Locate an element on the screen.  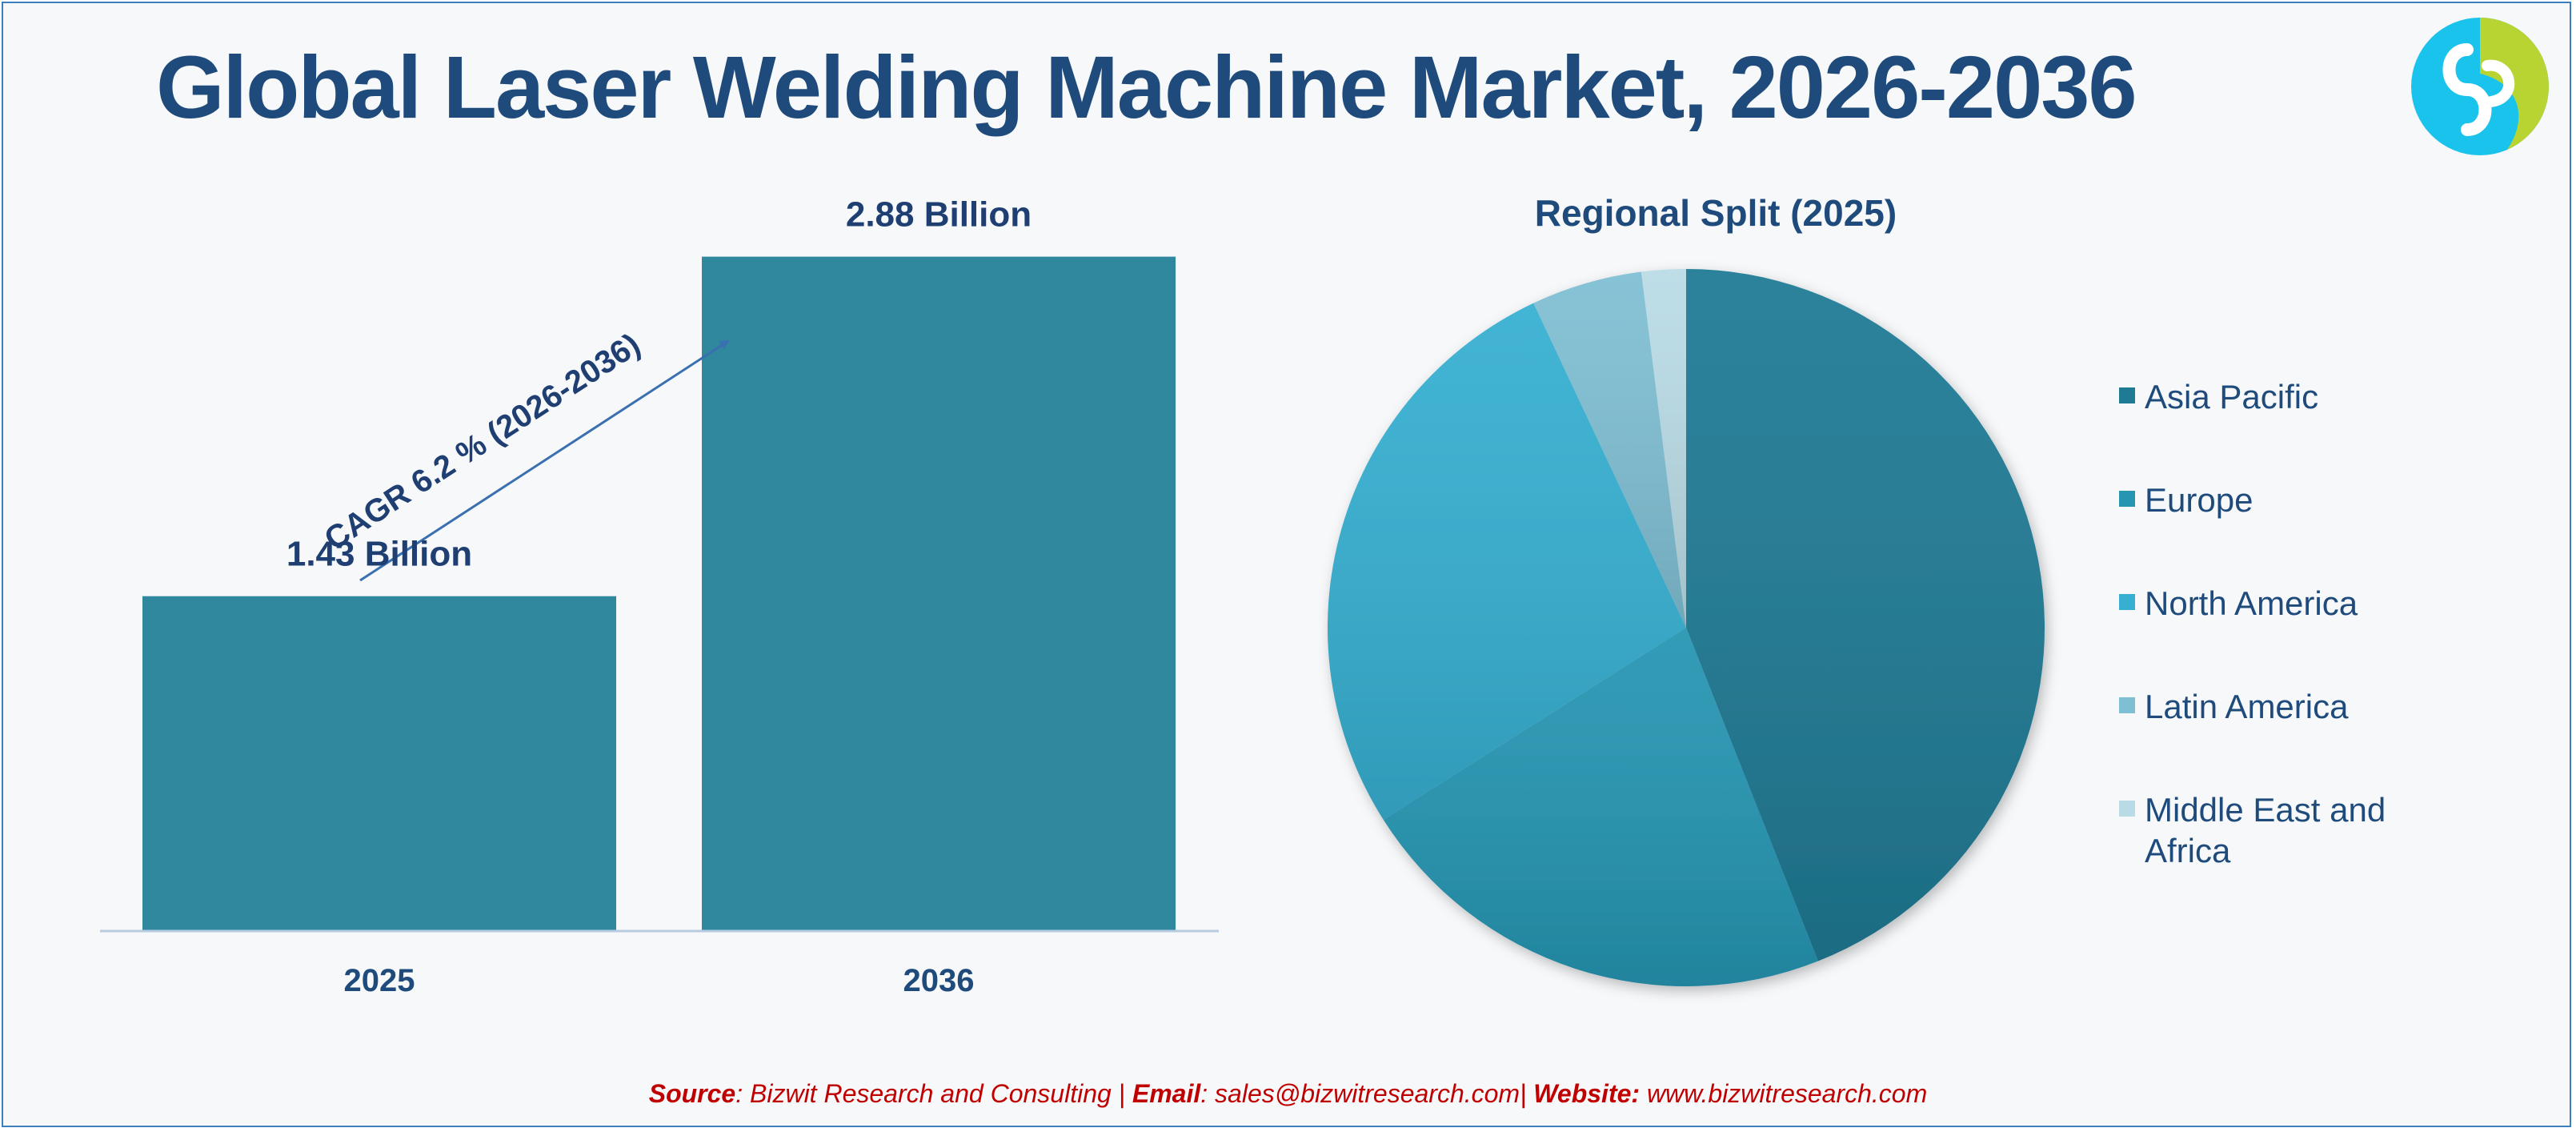
x-tick-label: 2036 is located at coordinates (939, 980).